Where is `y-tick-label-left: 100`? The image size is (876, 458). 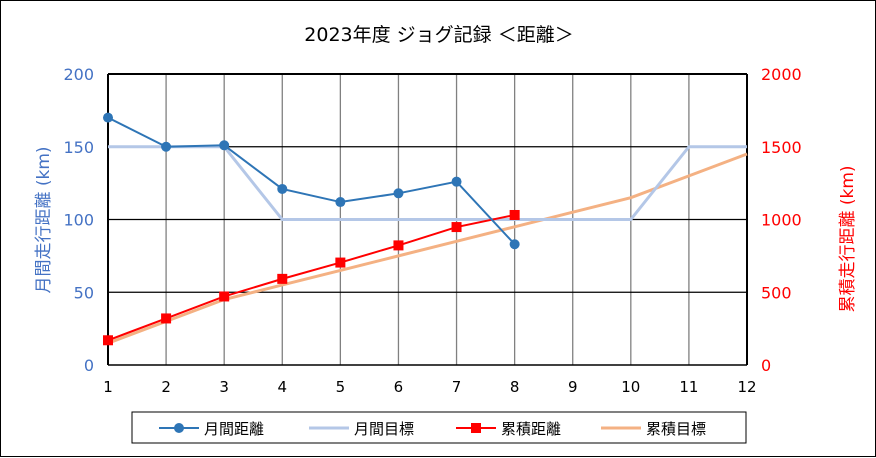 y-tick-label-left: 100 is located at coordinates (78, 220).